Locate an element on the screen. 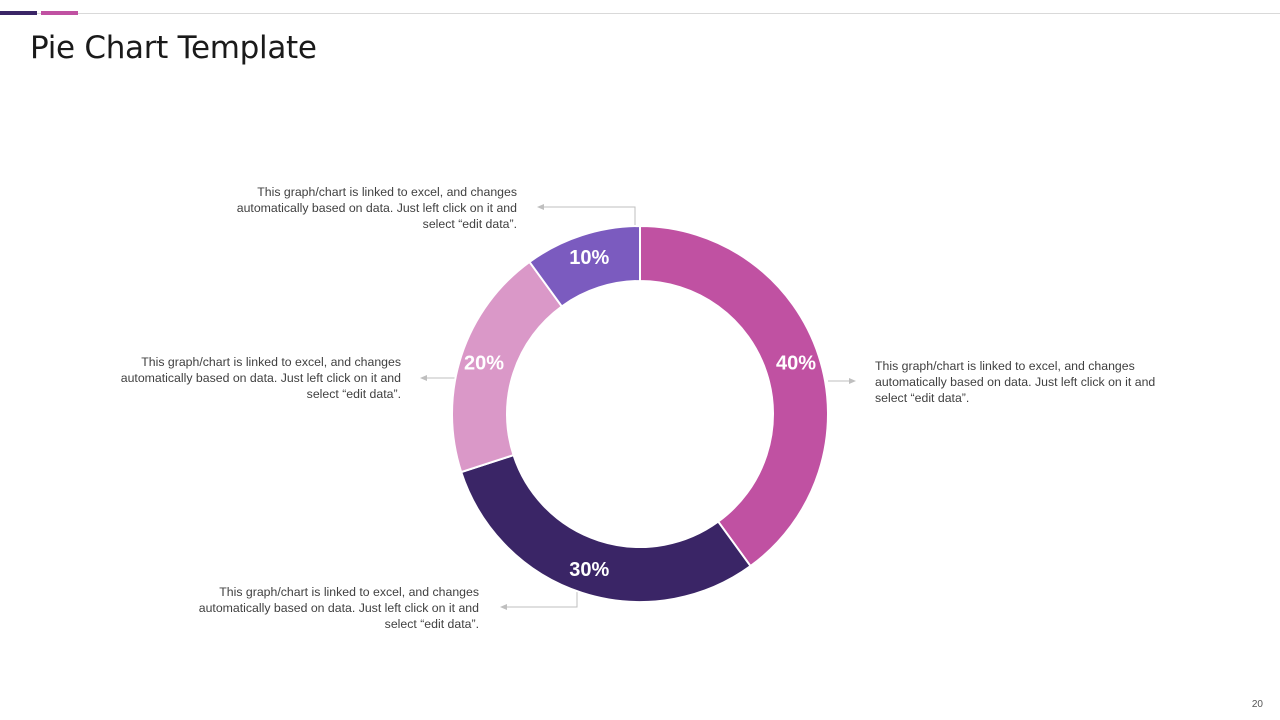  slice-label-3: 20% is located at coordinates (484, 363).